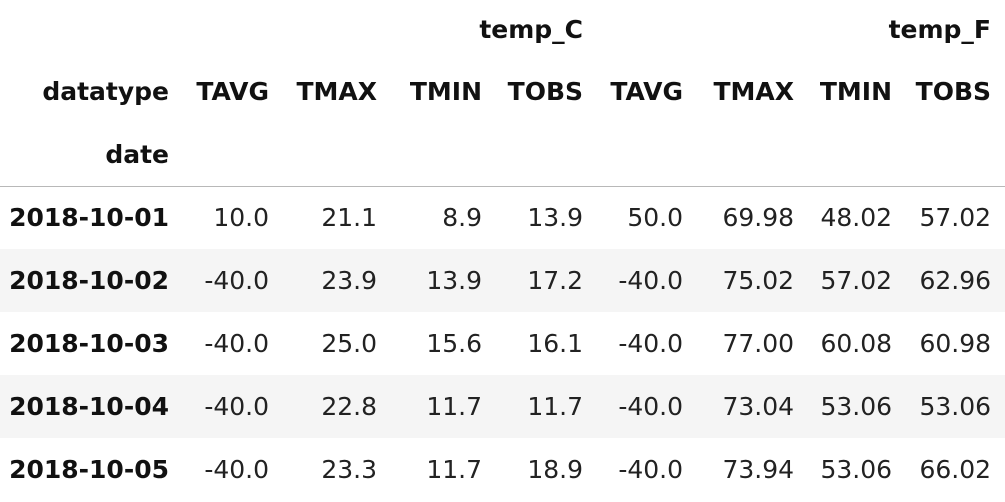 This screenshot has width=1005, height=502. I want to click on row-index-date: 2018-10-05, so click(89, 469).